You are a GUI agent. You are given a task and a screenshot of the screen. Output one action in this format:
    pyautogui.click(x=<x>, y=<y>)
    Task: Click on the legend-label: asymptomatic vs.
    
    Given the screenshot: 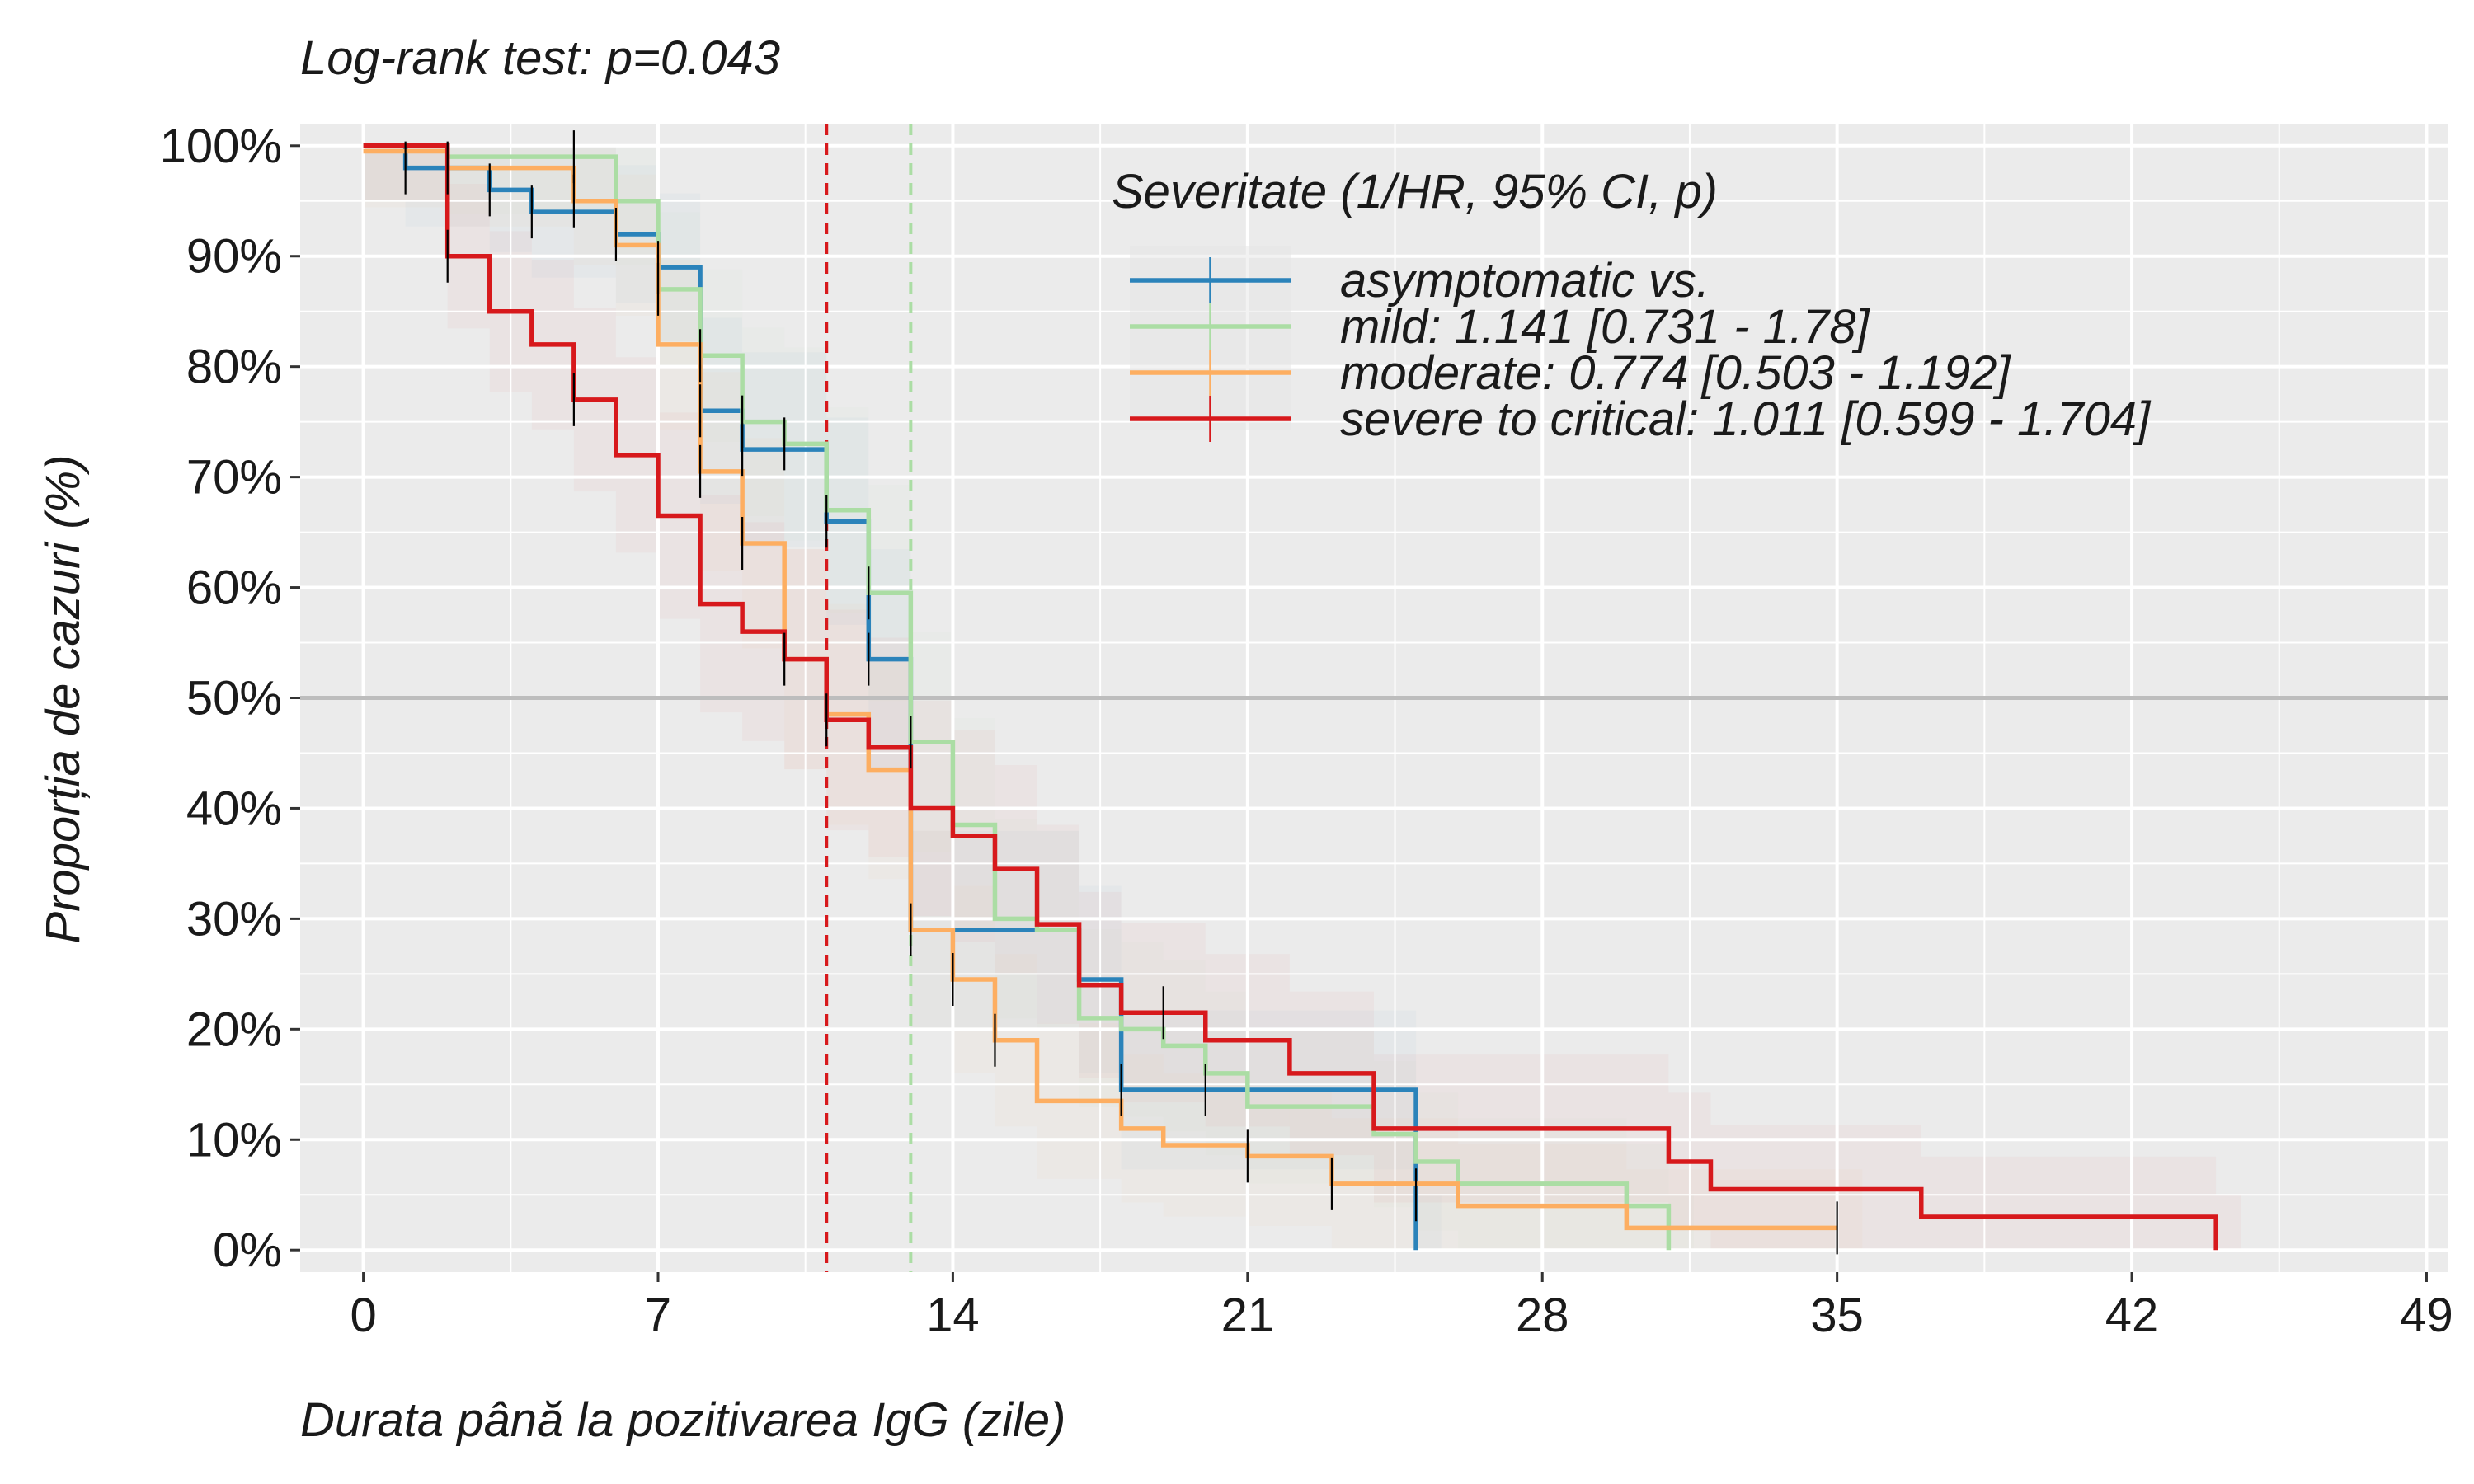 What is the action you would take?
    pyautogui.click(x=1525, y=281)
    